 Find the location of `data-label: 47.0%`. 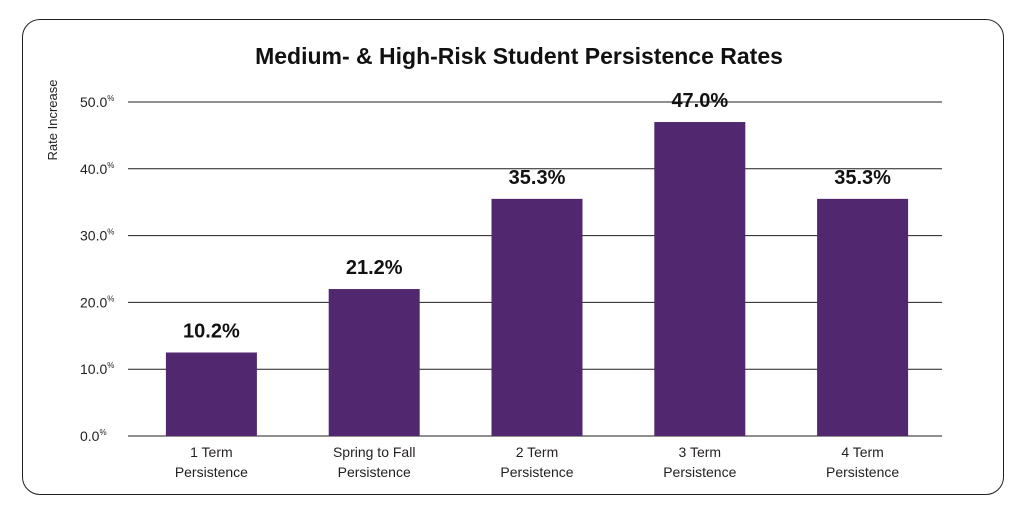

data-label: 47.0% is located at coordinates (699, 101).